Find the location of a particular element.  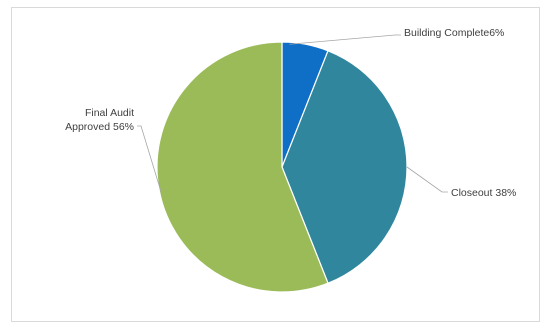

data-label: Final Audit is located at coordinates (109, 113).